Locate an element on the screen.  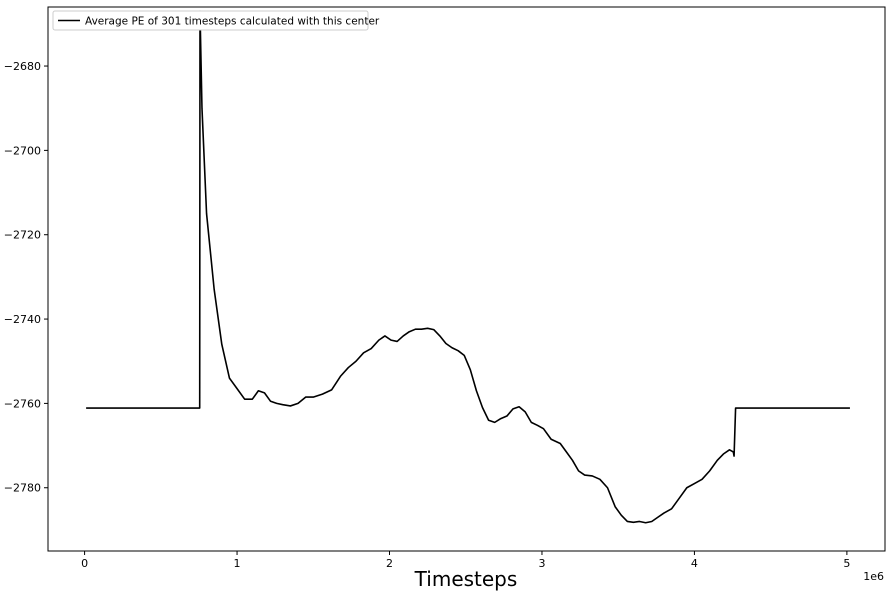
y-tick-label: −2700 is located at coordinates (22, 150).